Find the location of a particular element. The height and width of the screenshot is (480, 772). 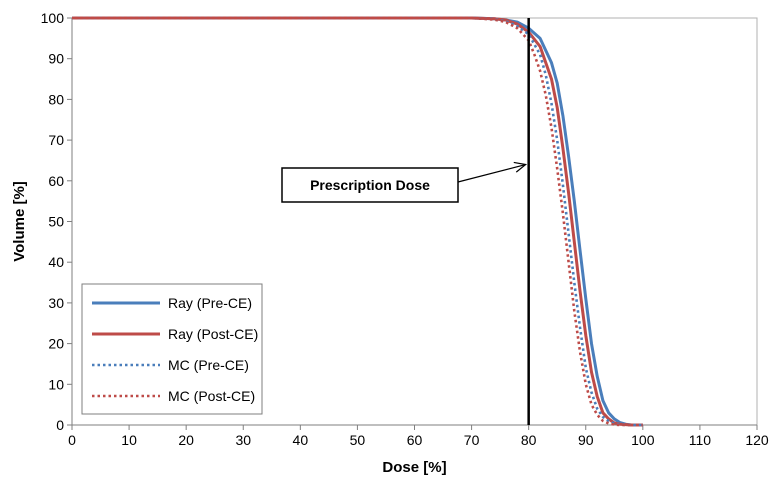

annotation-arrow is located at coordinates (491, 173).